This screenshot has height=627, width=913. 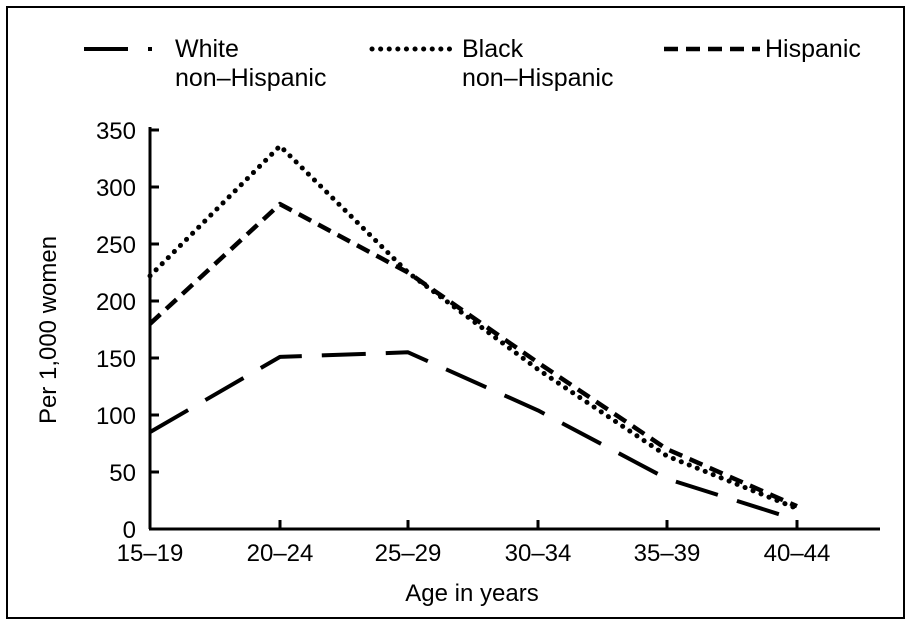 I want to click on y-tick-label: 350, so click(x=116, y=131).